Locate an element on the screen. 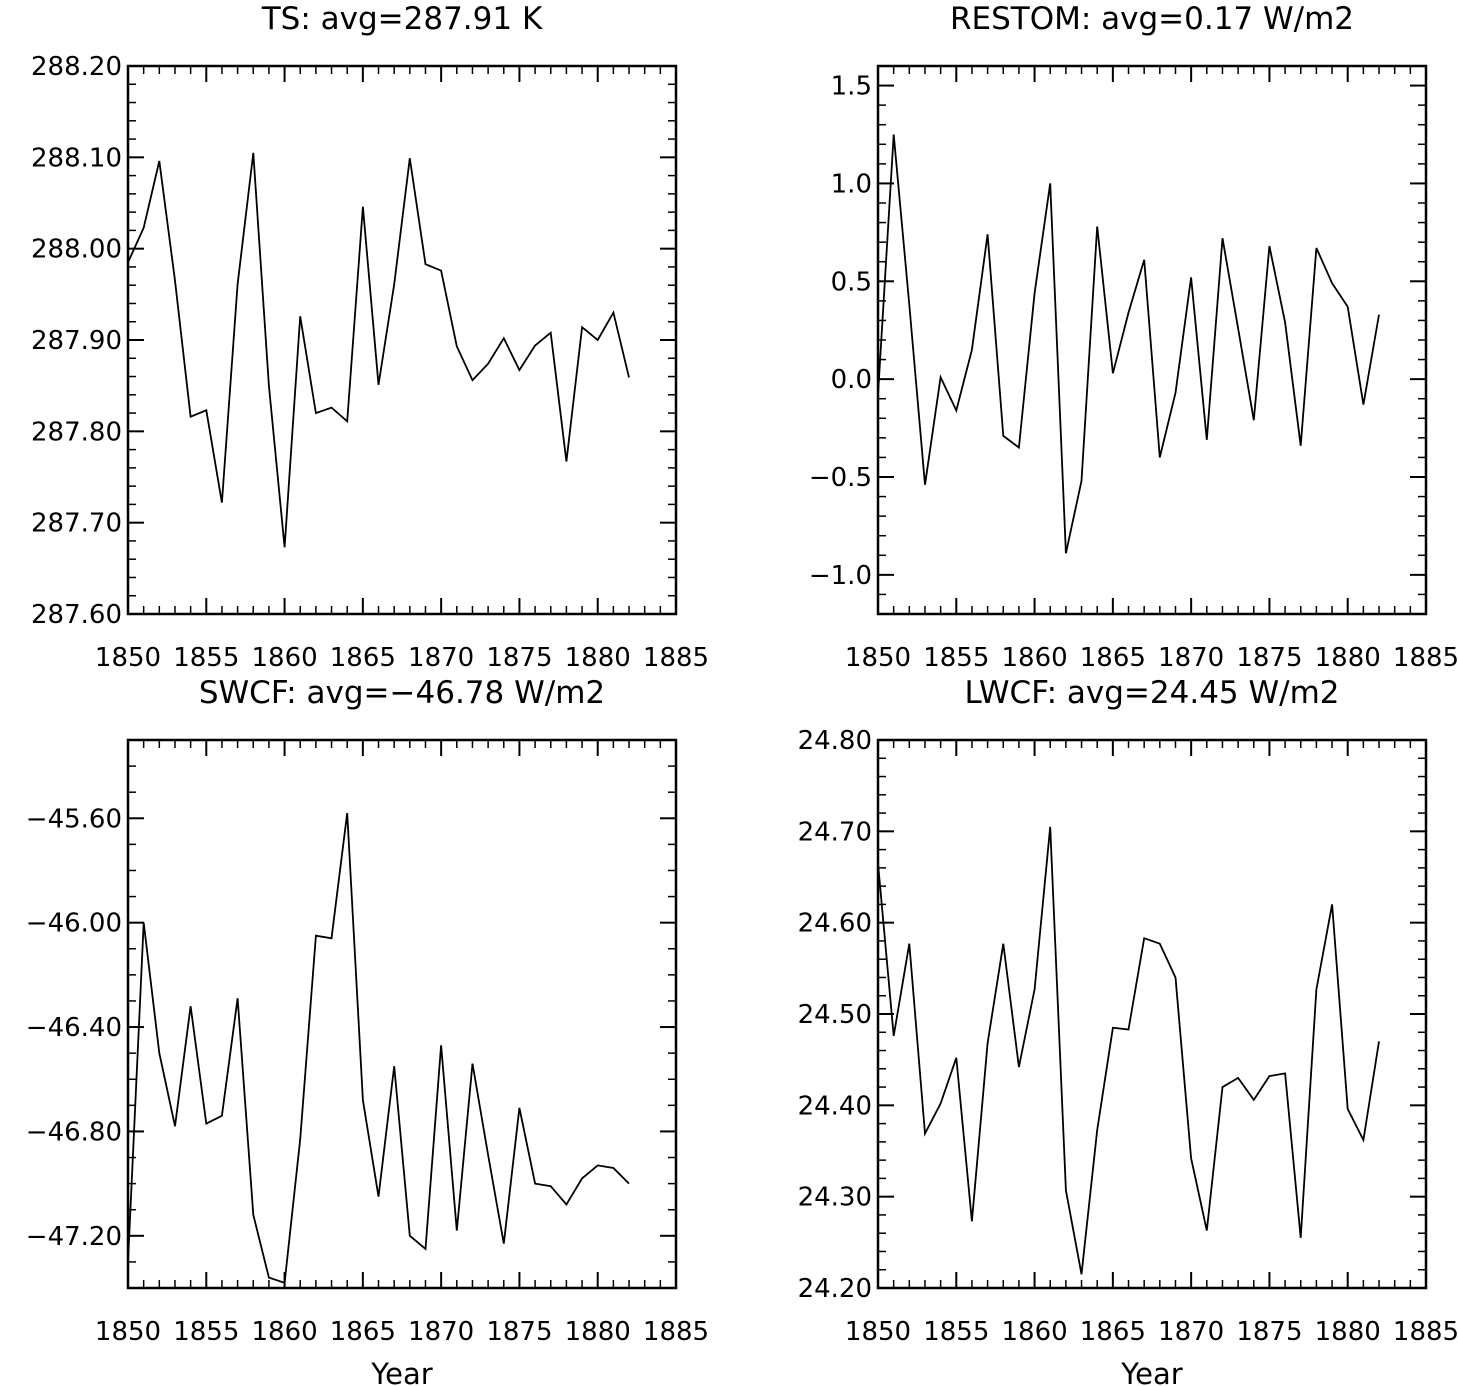  y-tick-label: −46.00 is located at coordinates (74, 924).